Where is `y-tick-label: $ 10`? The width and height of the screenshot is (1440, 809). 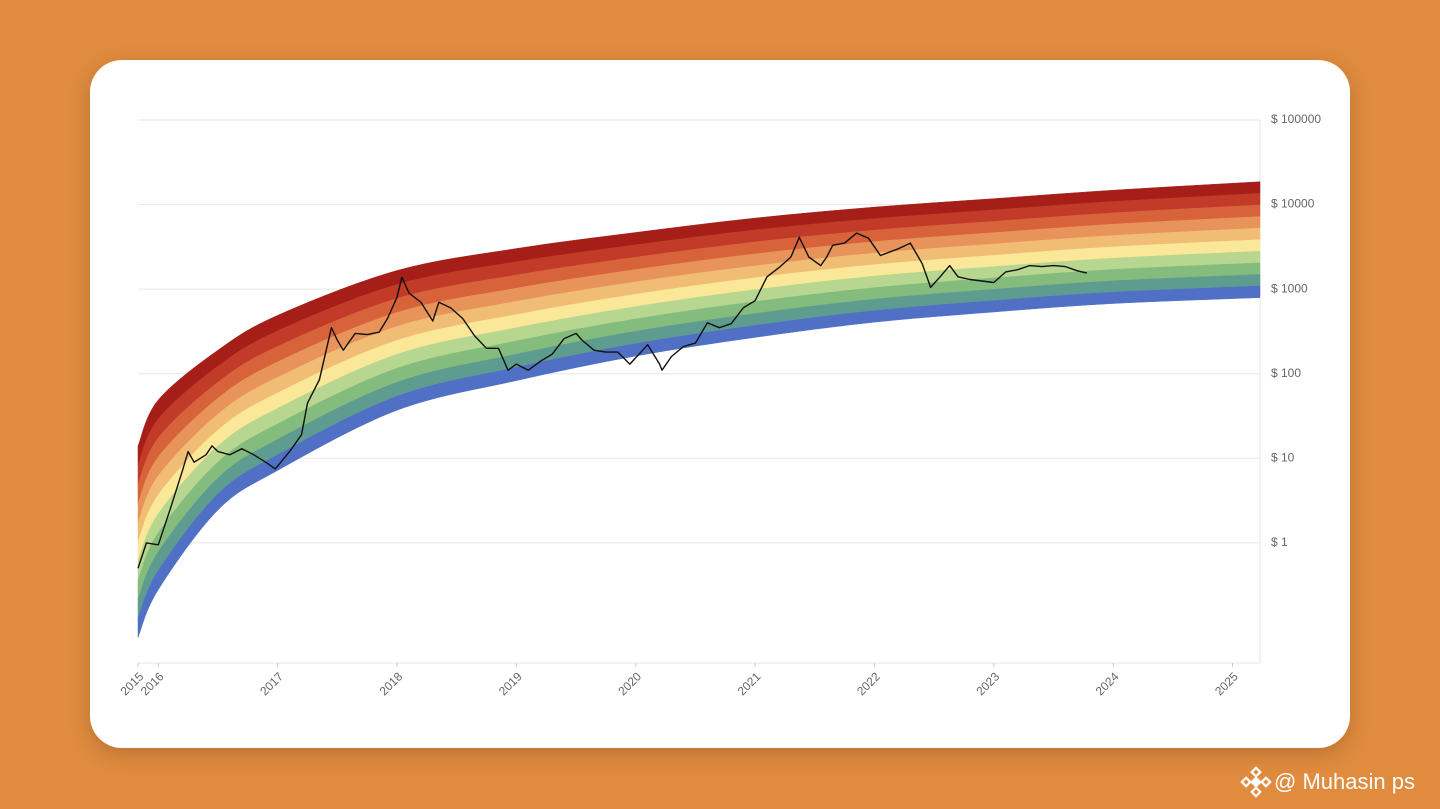
y-tick-label: $ 10 is located at coordinates (1283, 457).